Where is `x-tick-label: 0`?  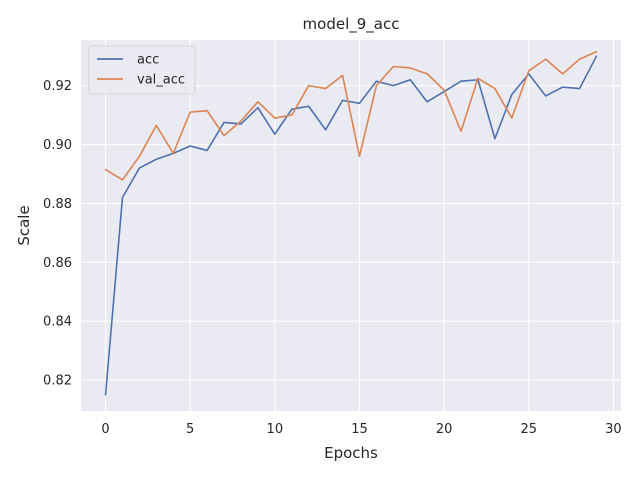 x-tick-label: 0 is located at coordinates (105, 429).